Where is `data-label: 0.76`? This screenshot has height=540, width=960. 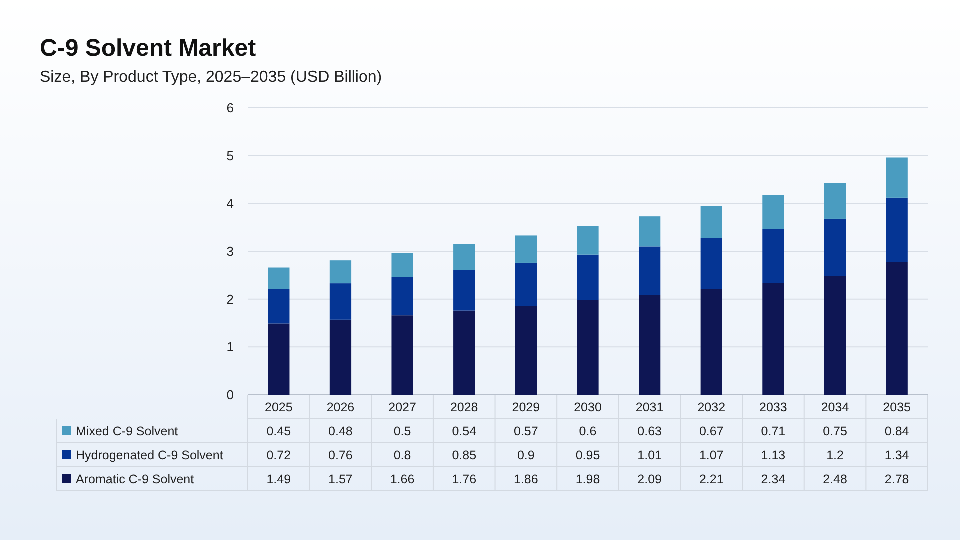
data-label: 0.76 is located at coordinates (340, 455).